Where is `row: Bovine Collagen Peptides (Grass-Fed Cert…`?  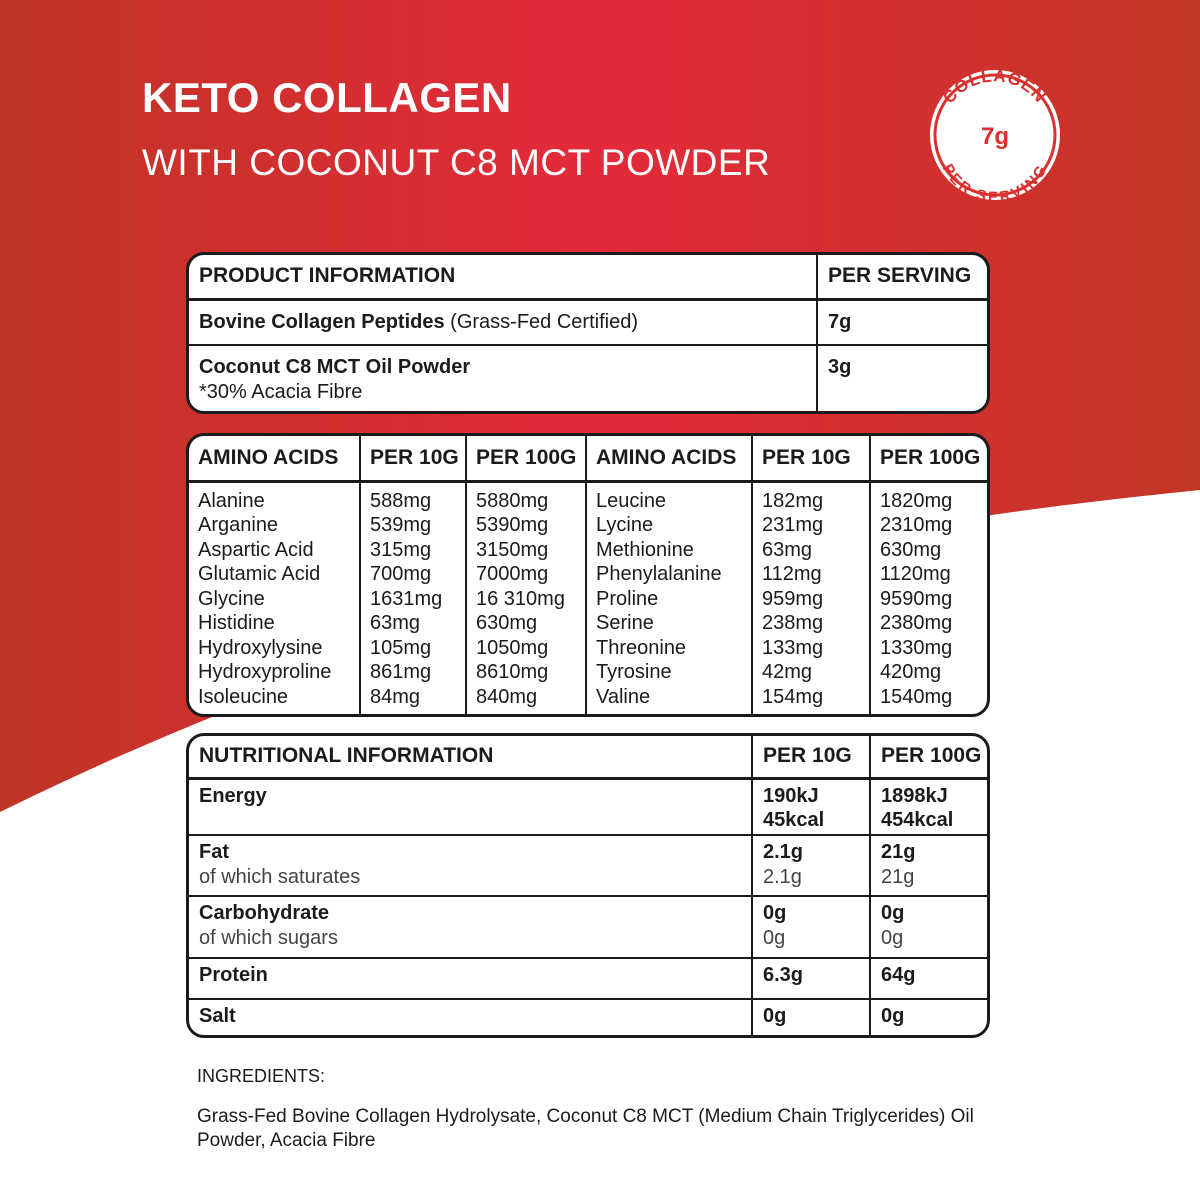
row: Bovine Collagen Peptides (Grass-Fed Cert… is located at coordinates (588, 322).